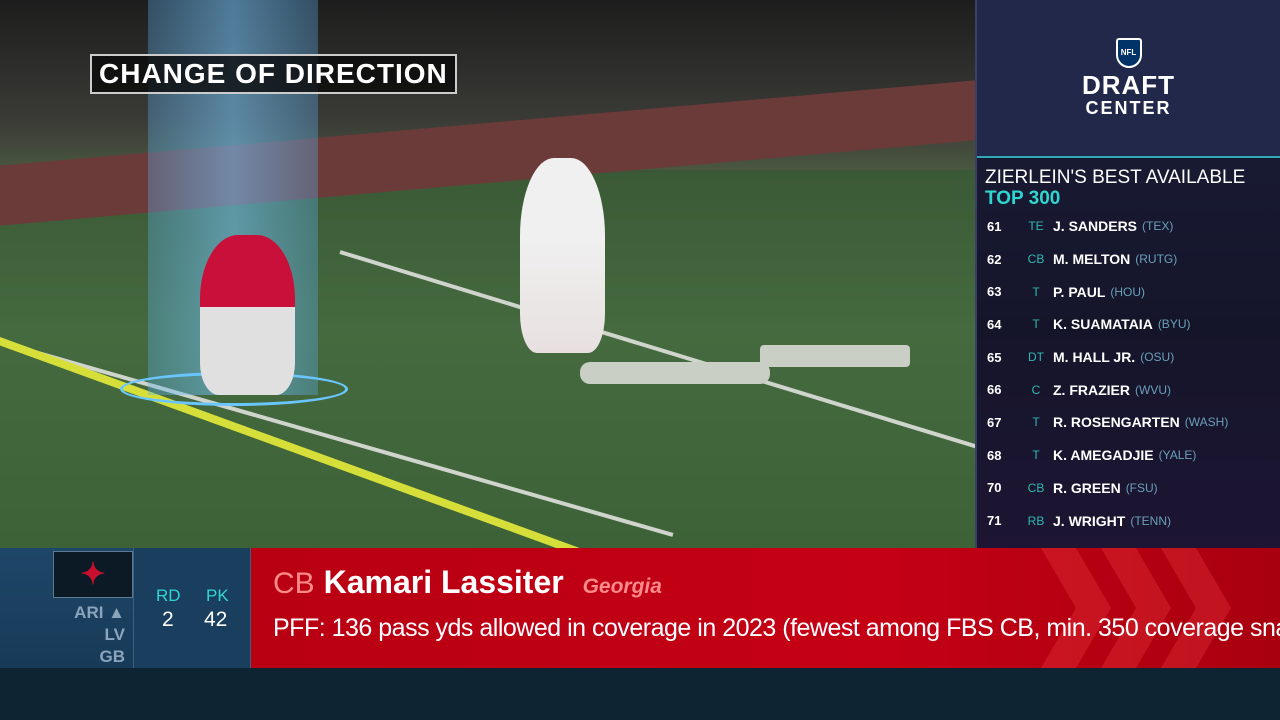 The height and width of the screenshot is (720, 1280). What do you see at coordinates (1153, 389) in the screenshot?
I see `player-school: (WVU)` at bounding box center [1153, 389].